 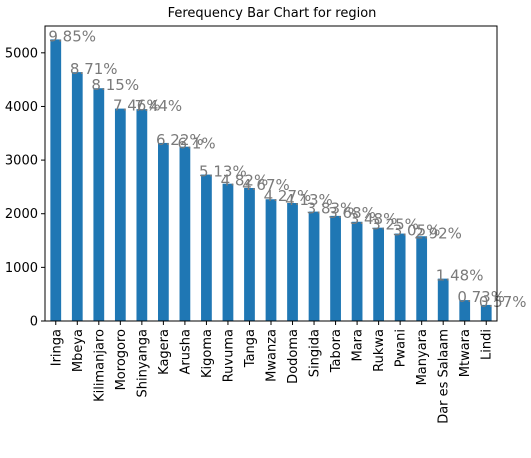 What do you see at coordinates (266, 185) in the screenshot?
I see `bar-percent-label: 4.67%` at bounding box center [266, 185].